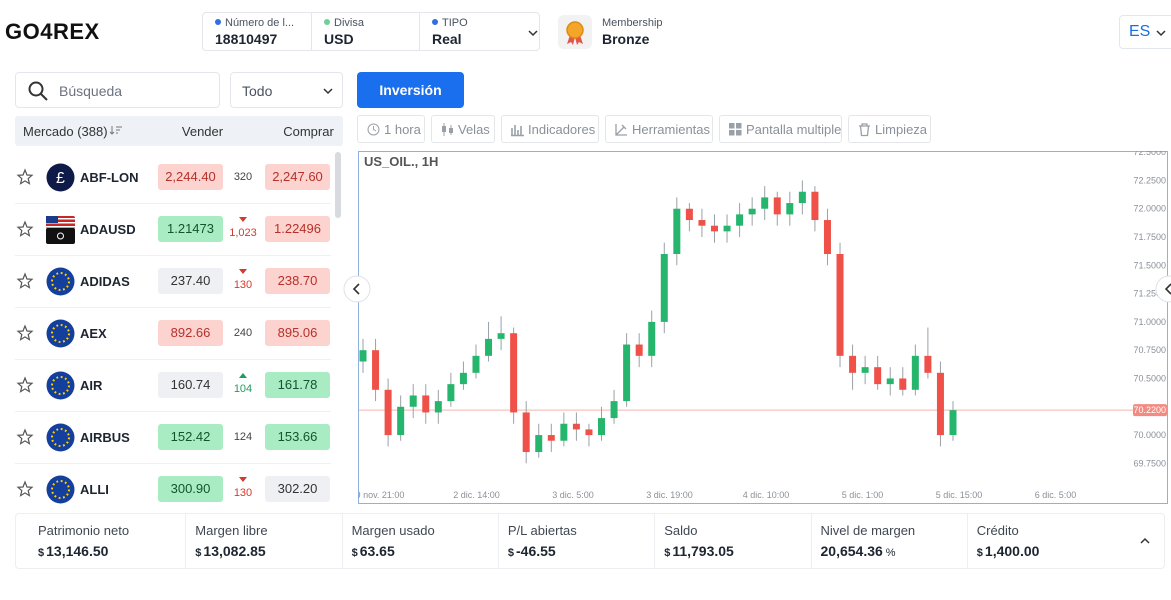 The height and width of the screenshot is (600, 1171). I want to click on current-price-label: 70.2200, so click(1149, 410).